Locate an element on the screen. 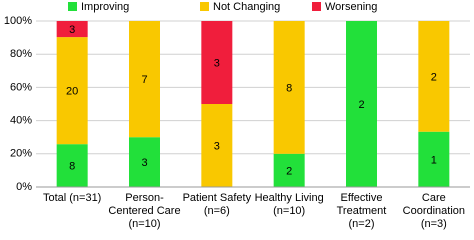  y-tick-label: 40% is located at coordinates (21, 121).